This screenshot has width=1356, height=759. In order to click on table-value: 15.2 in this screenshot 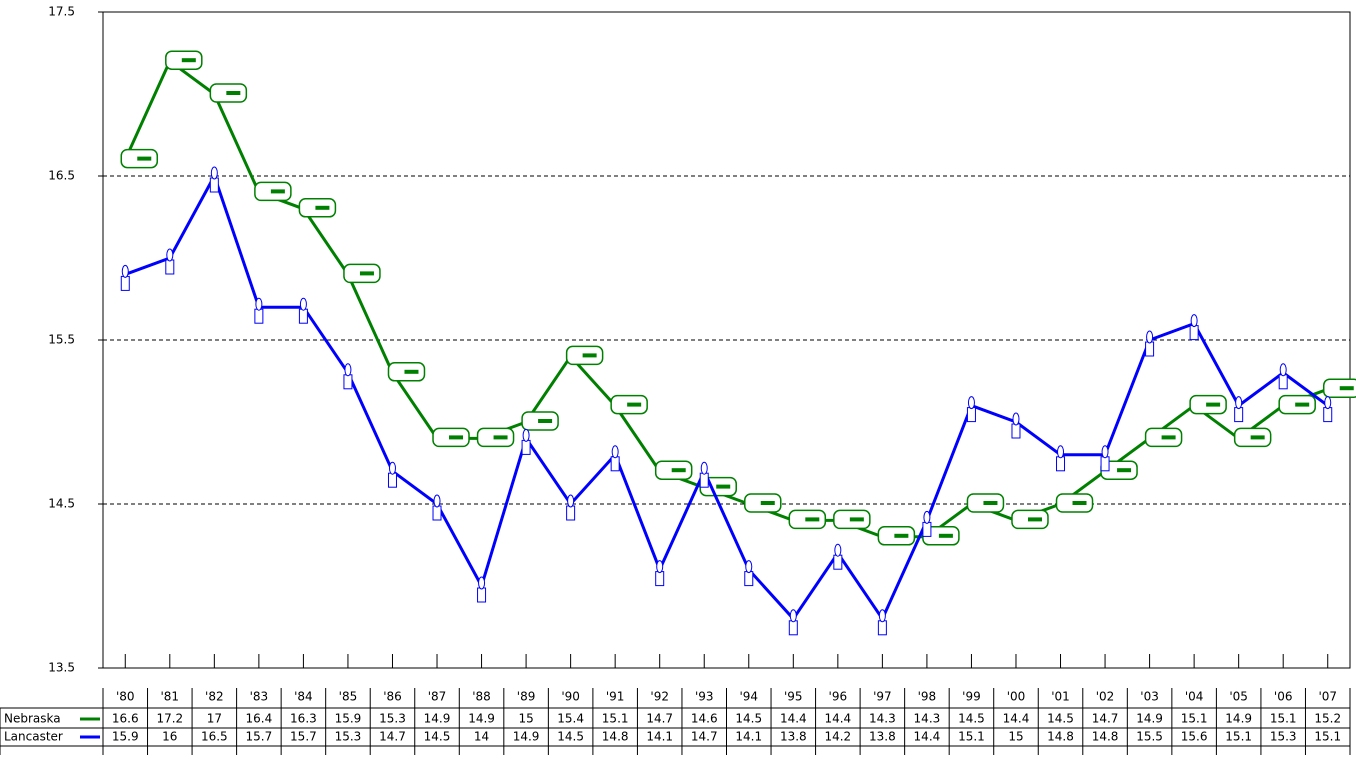, I will do `click(1327, 719)`.